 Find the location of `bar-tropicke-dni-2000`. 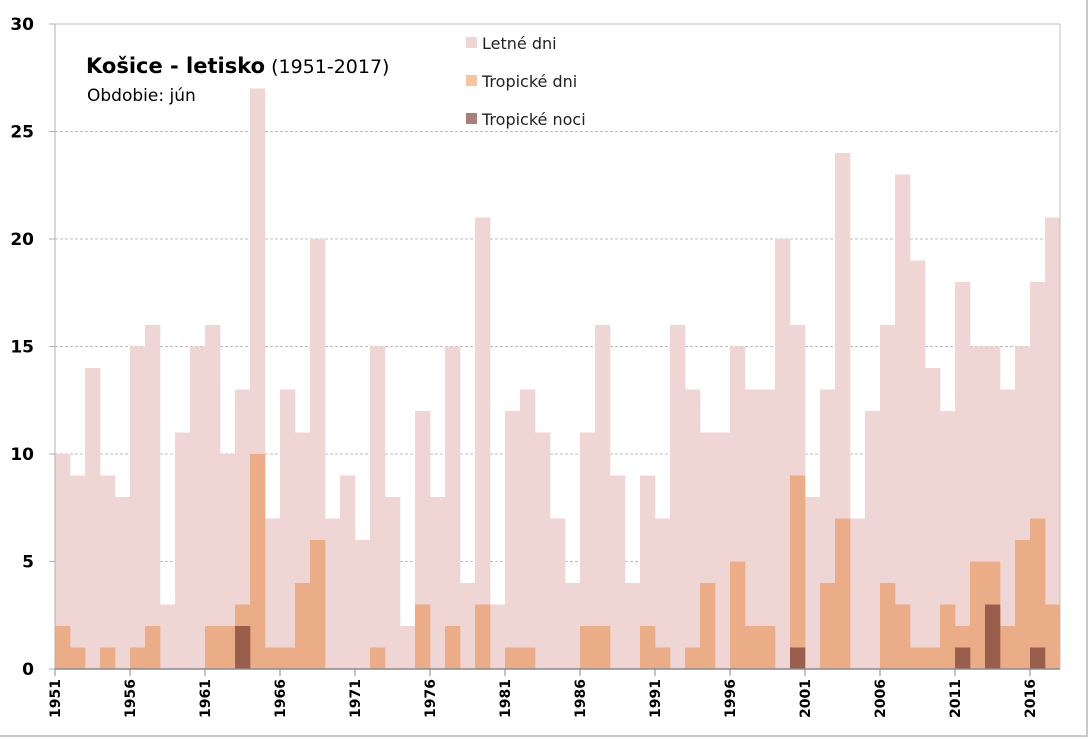

bar-tropicke-dni-2000 is located at coordinates (798, 572).